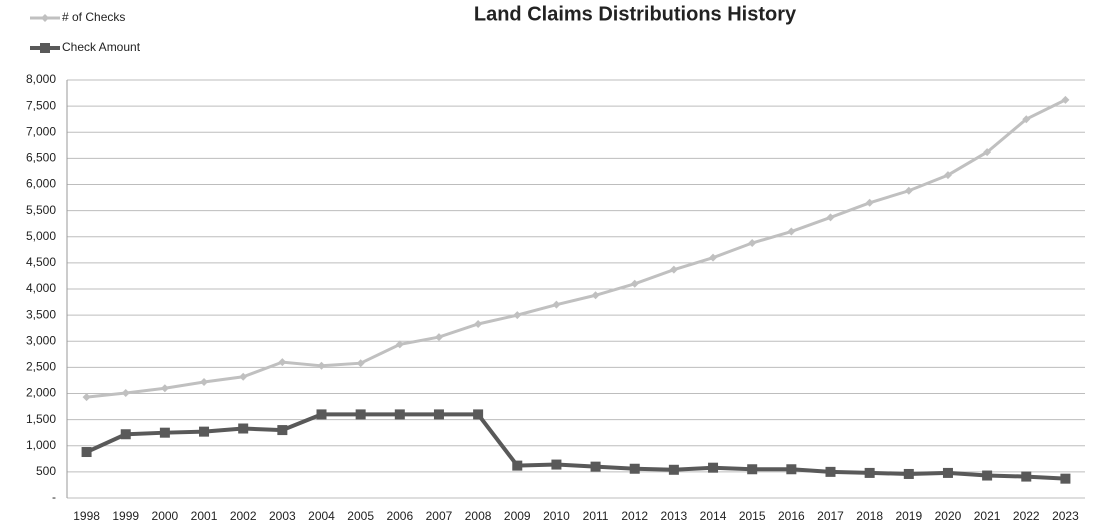 This screenshot has width=1097, height=526. I want to click on x-tick-label: 2004, so click(321, 516).